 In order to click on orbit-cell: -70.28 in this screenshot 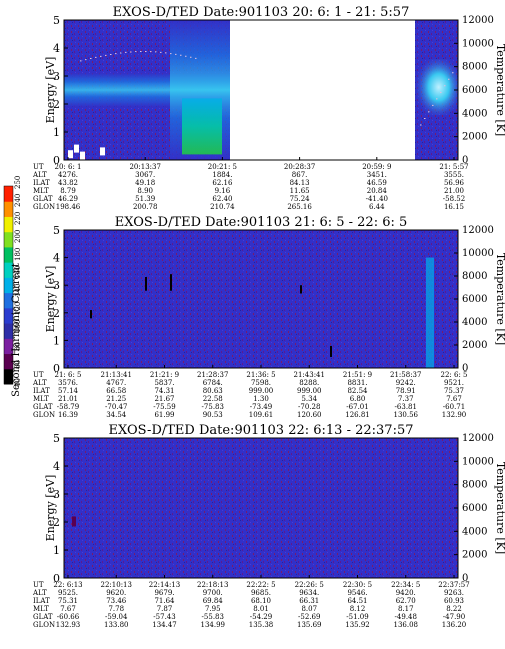, I will do `click(309, 407)`.